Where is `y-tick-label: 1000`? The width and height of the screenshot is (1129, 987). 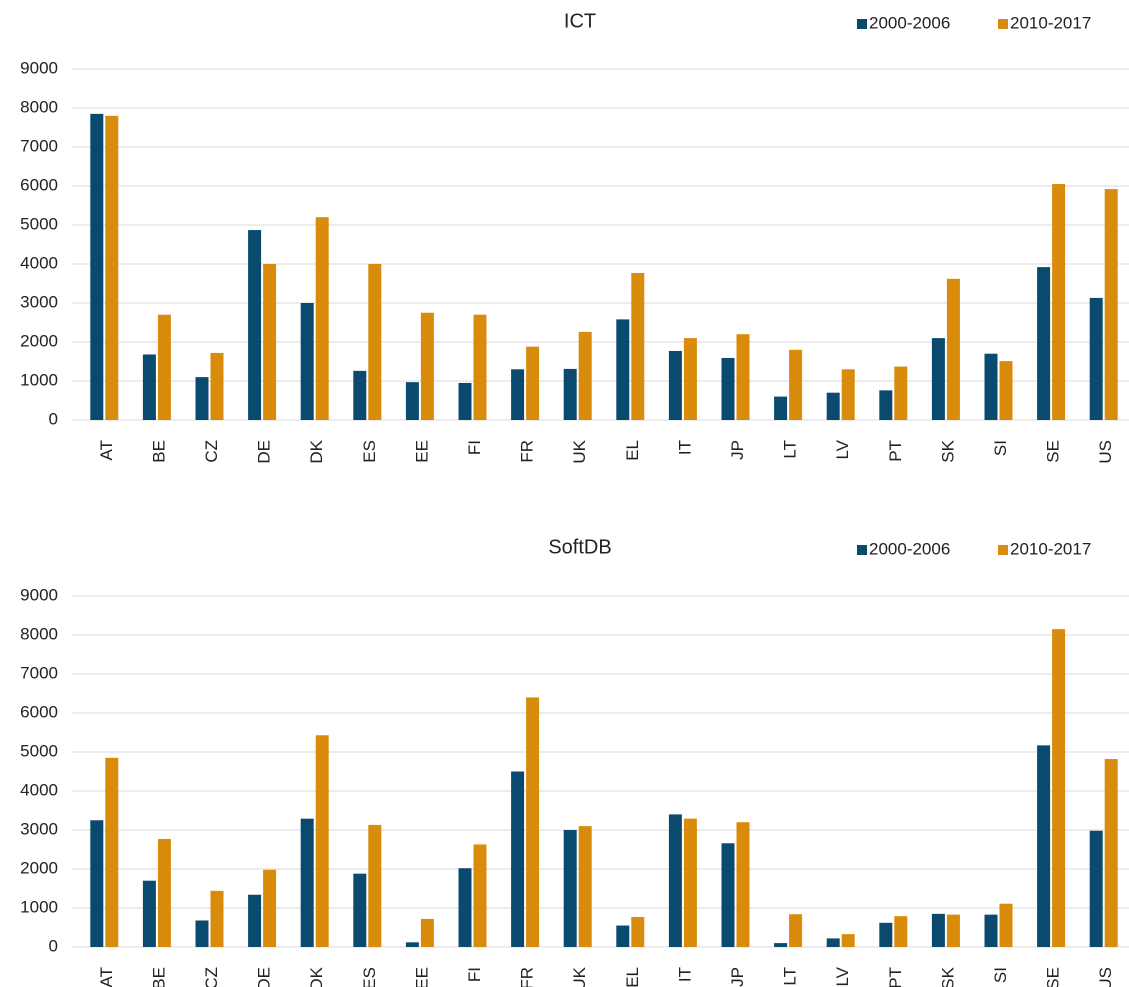
y-tick-label: 1000 is located at coordinates (39, 906).